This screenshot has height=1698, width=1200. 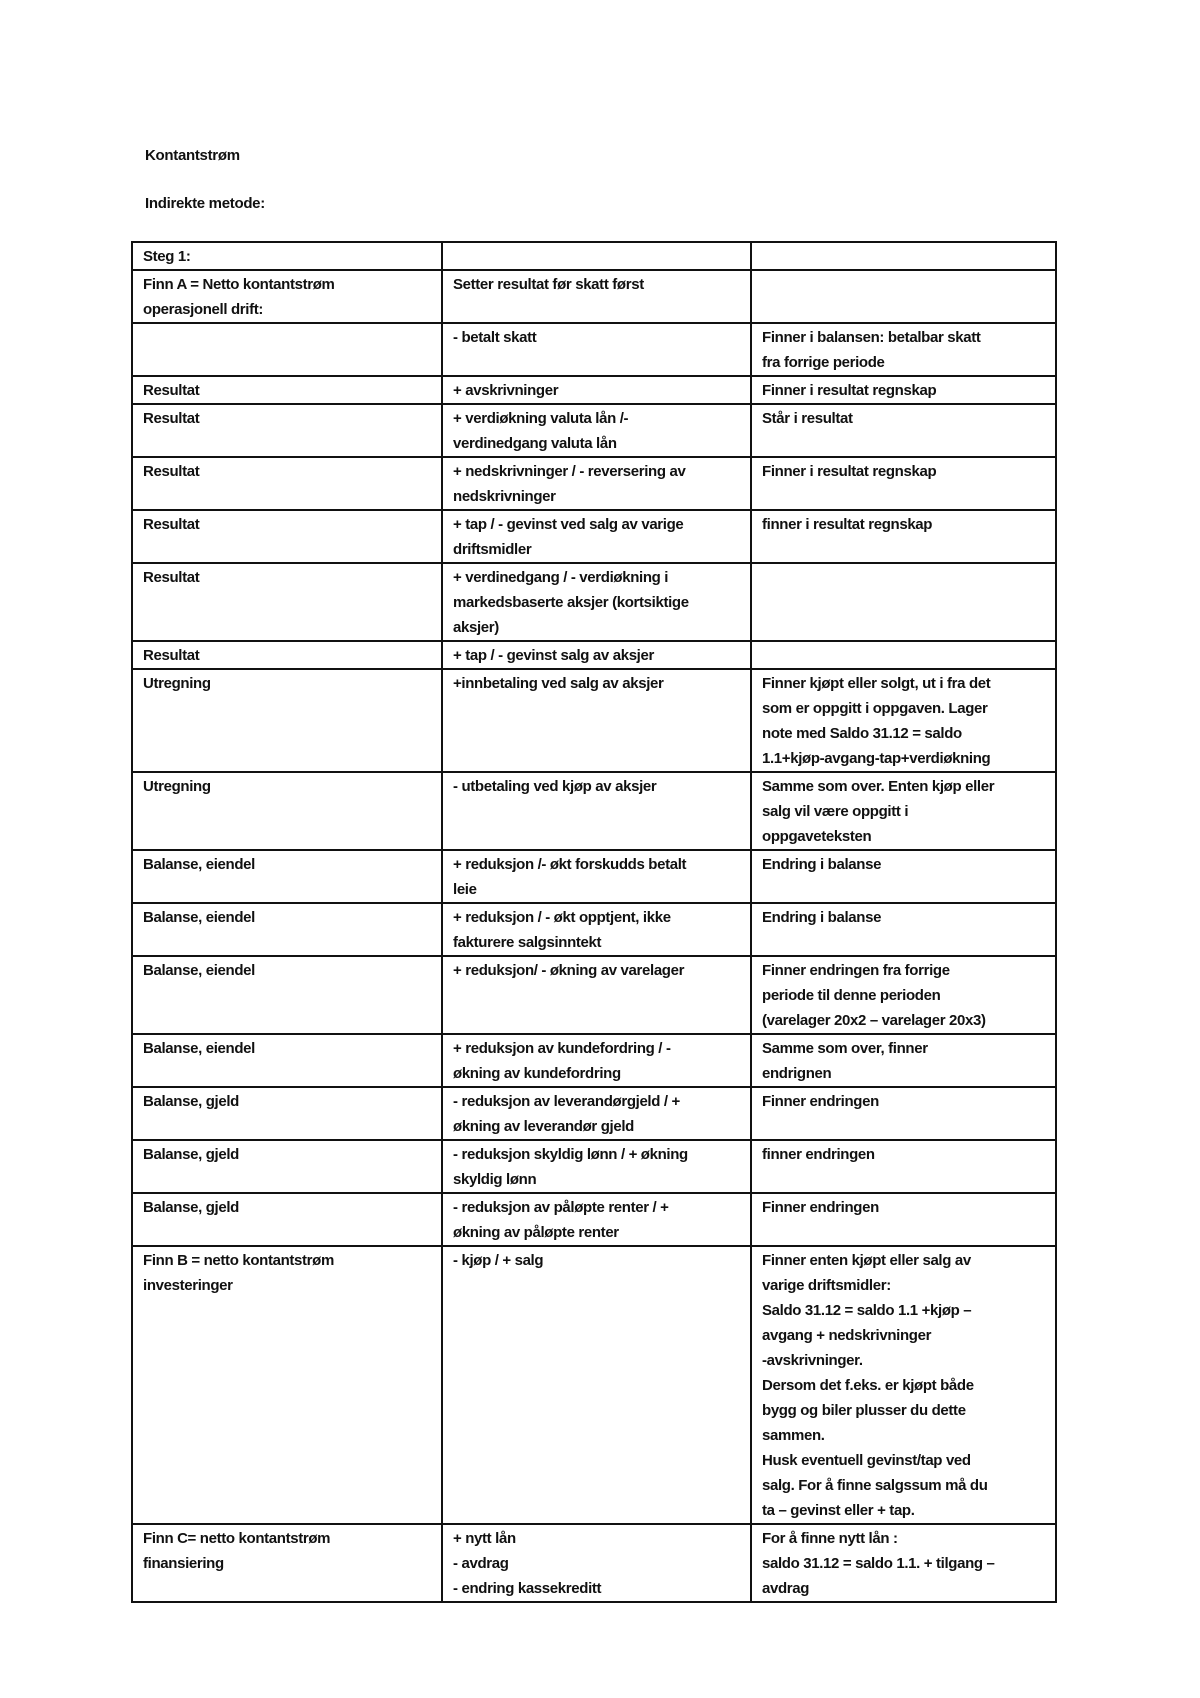 What do you see at coordinates (835, 811) in the screenshot?
I see `cell-text-line: salg vil være oppgitt i` at bounding box center [835, 811].